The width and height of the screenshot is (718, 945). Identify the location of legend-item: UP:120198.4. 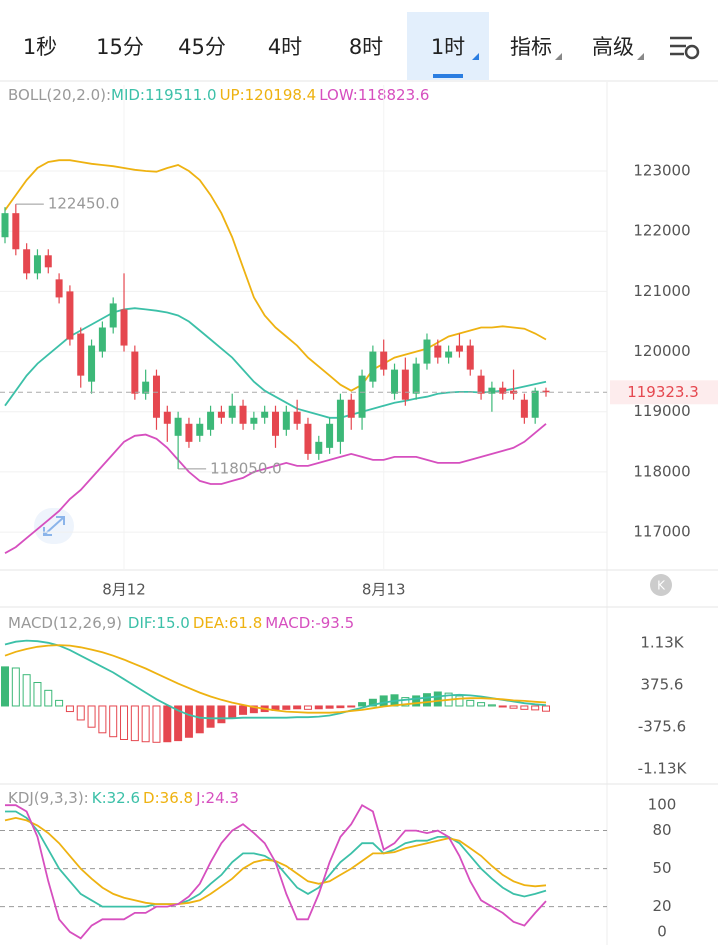
(268, 95).